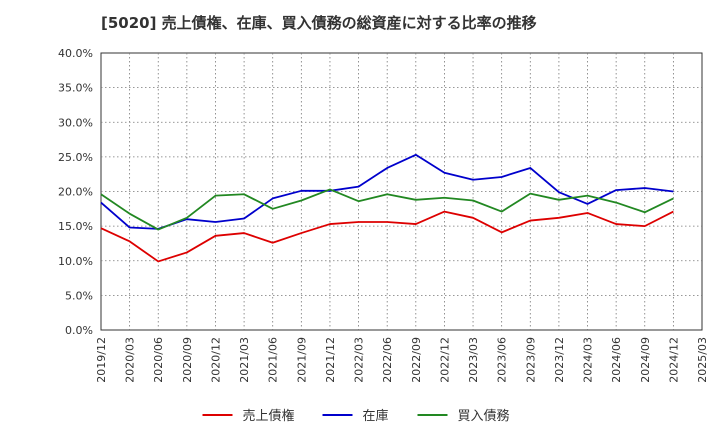 This screenshot has width=720, height=440. I want to click on y-tick-label: 40.0%, so click(75, 53).